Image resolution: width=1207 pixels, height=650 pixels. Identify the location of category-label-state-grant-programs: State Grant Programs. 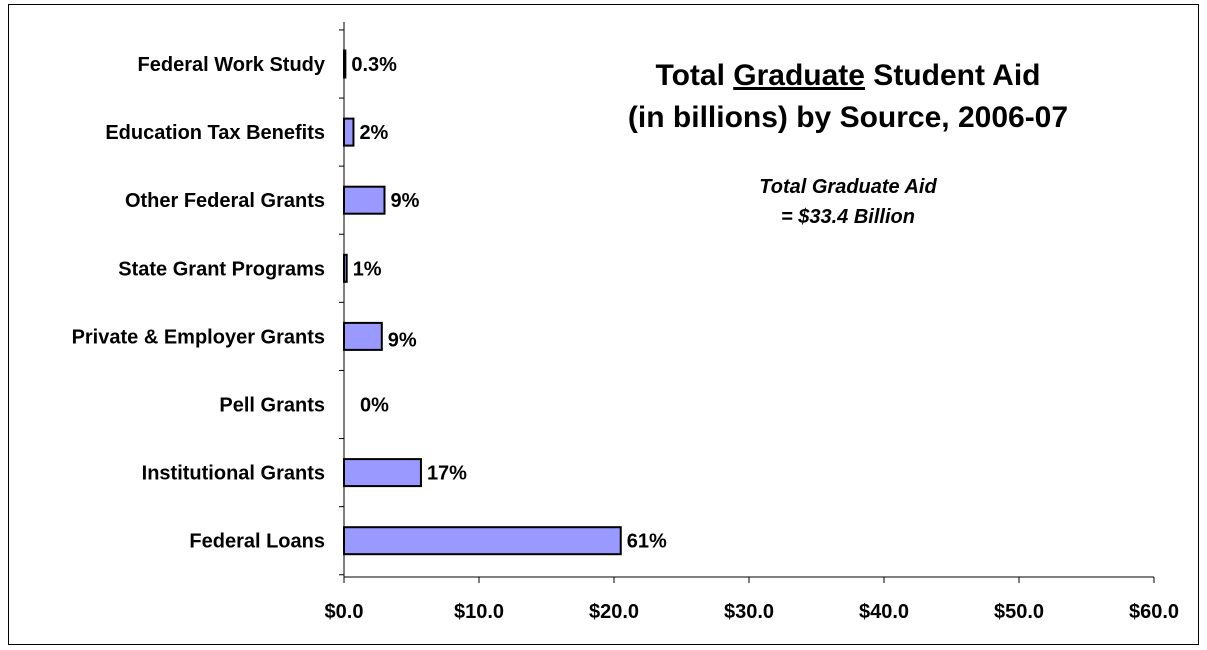
(221, 269).